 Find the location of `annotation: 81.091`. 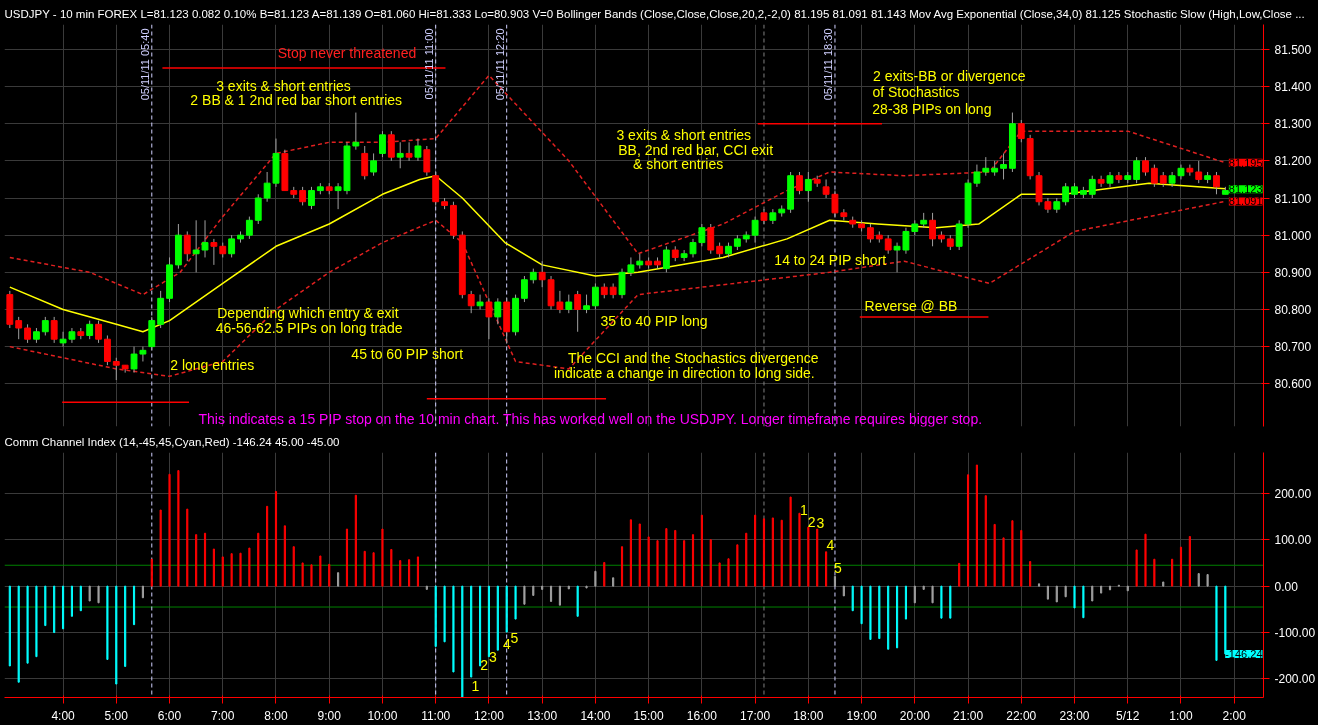

annotation: 81.091 is located at coordinates (1245, 201).